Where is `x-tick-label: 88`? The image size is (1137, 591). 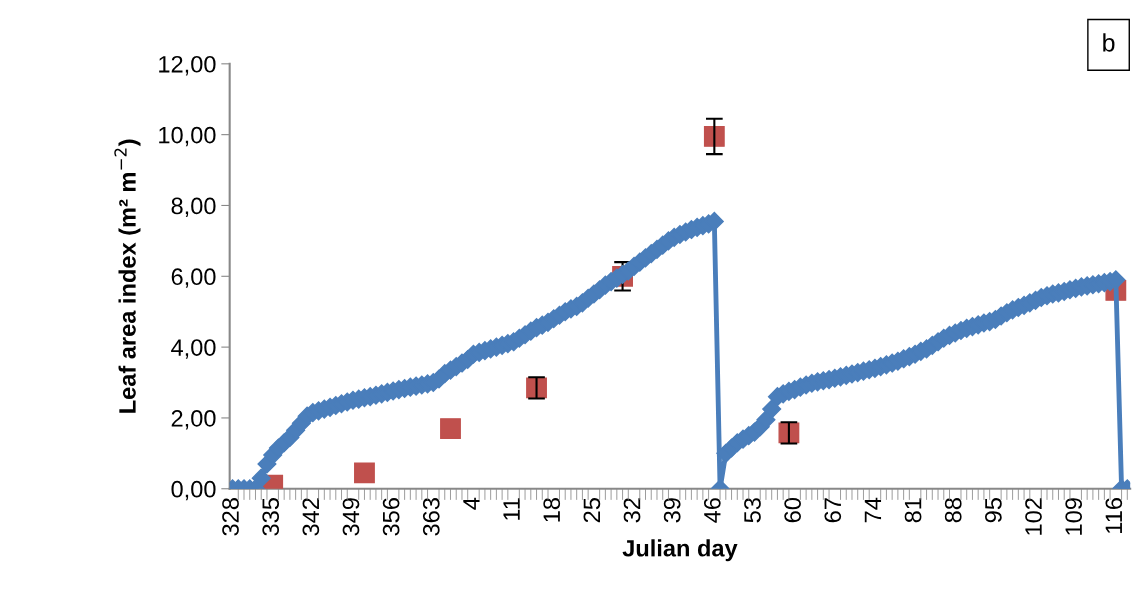
x-tick-label: 88 is located at coordinates (953, 510).